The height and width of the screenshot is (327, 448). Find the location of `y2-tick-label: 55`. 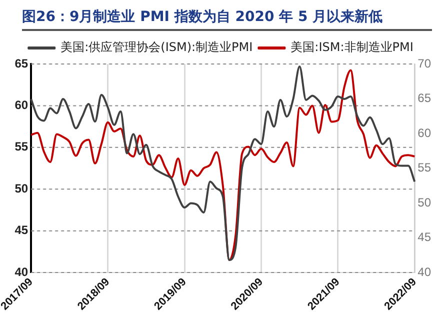

y2-tick-label: 55 is located at coordinates (425, 167).